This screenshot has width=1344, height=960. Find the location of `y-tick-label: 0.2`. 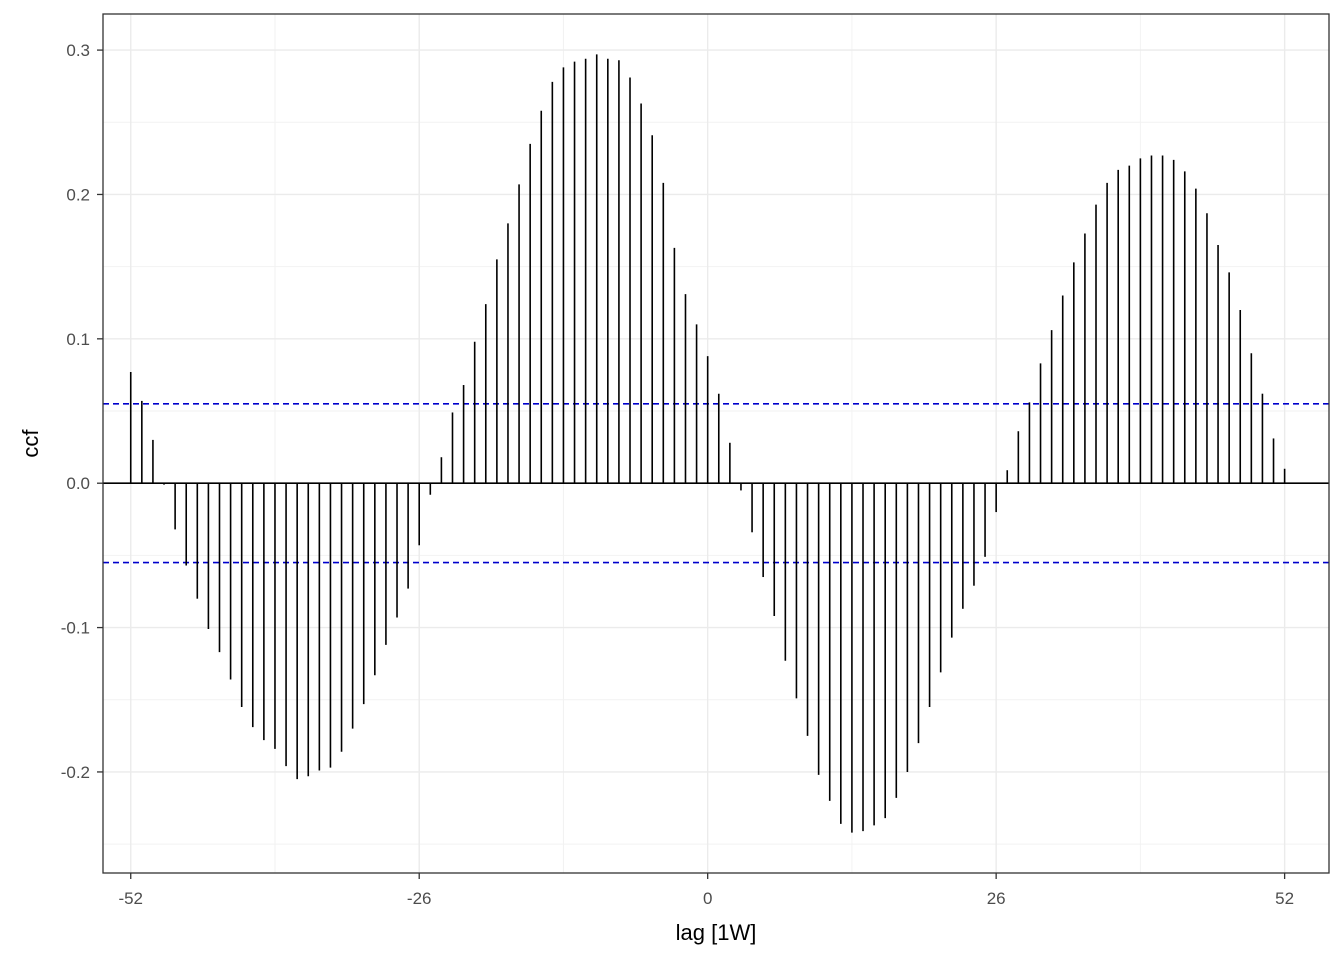

y-tick-label: 0.2 is located at coordinates (78, 194).